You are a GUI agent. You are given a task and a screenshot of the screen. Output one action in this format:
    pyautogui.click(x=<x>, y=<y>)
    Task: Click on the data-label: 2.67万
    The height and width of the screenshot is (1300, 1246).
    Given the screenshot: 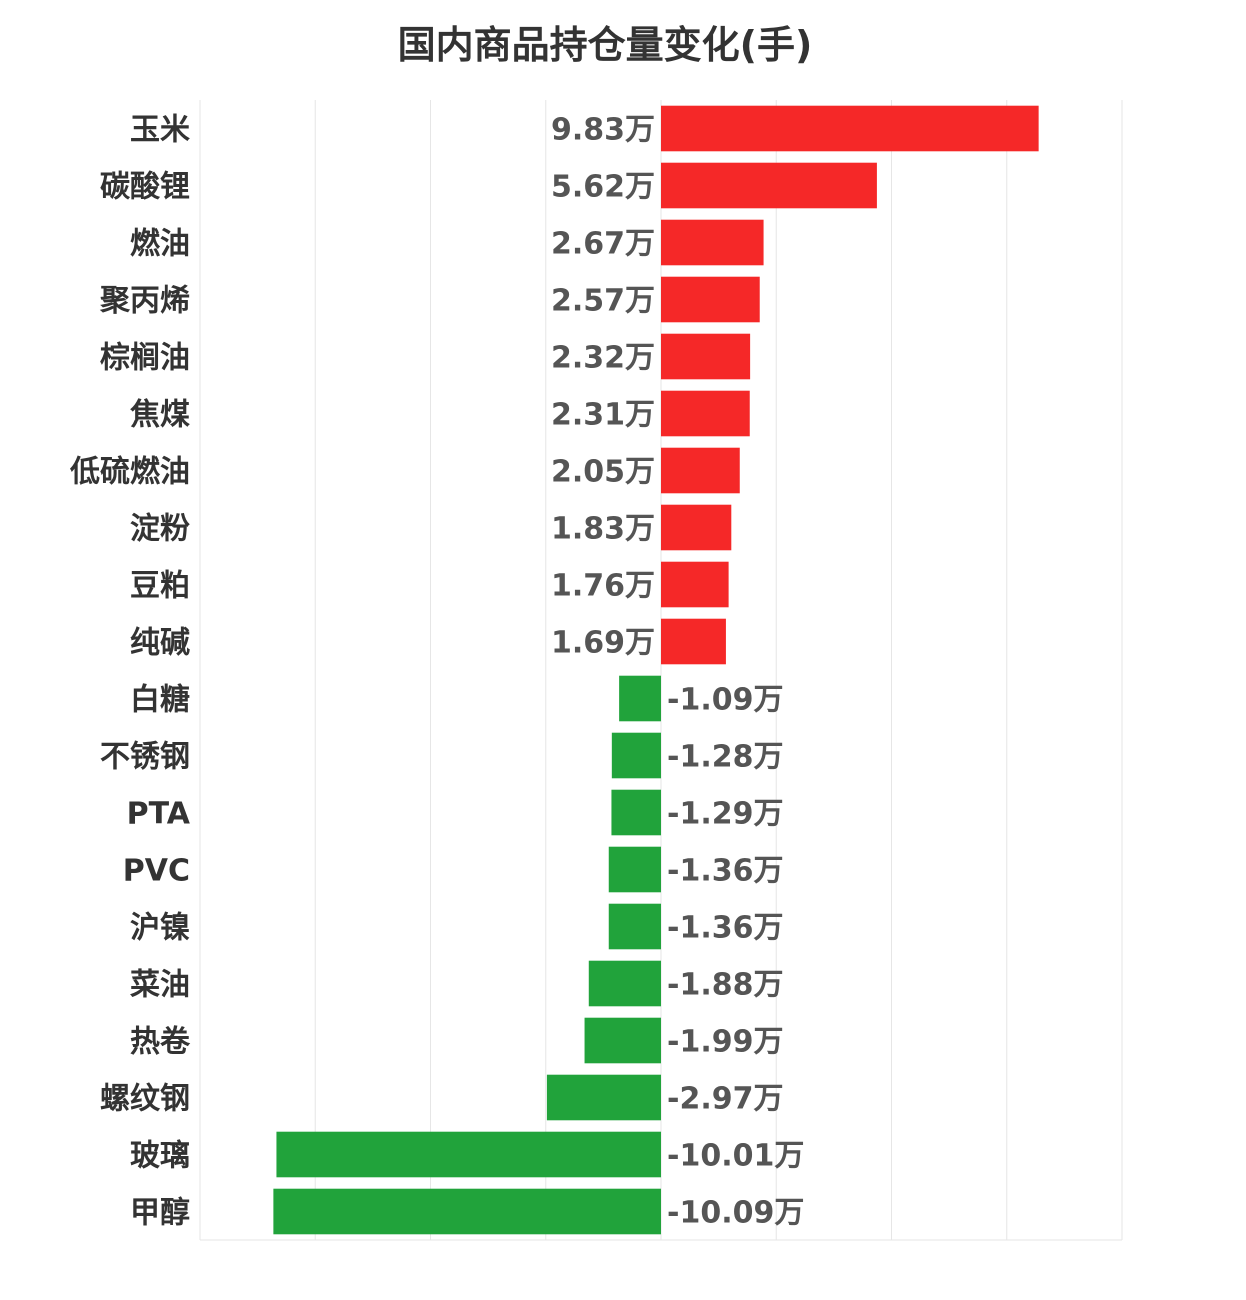 What is the action you would take?
    pyautogui.click(x=603, y=244)
    